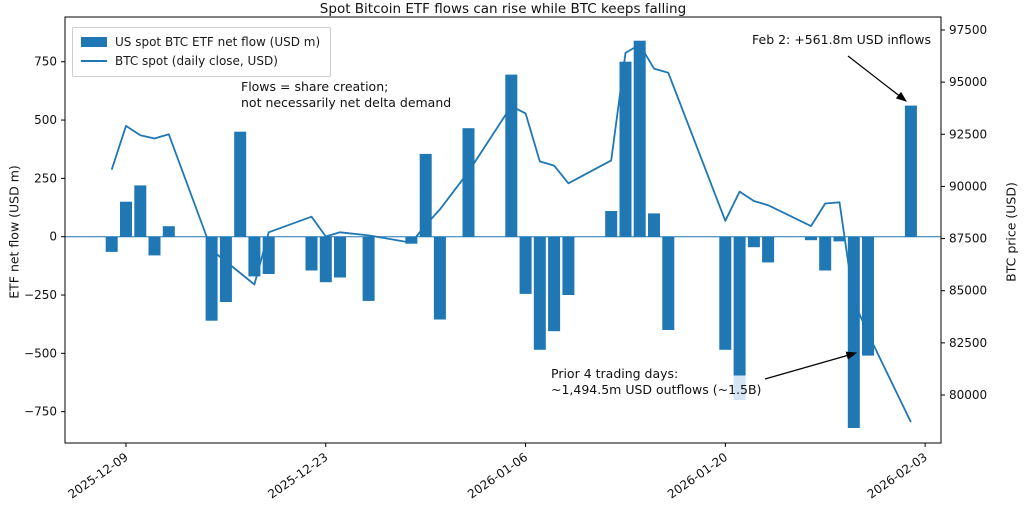 The height and width of the screenshot is (523, 1024). I want to click on x-tick-label: 2026-01-20, so click(697, 475).